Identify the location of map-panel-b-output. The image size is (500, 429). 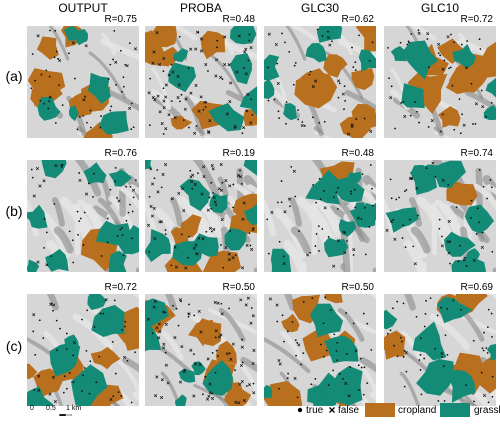
(83, 216).